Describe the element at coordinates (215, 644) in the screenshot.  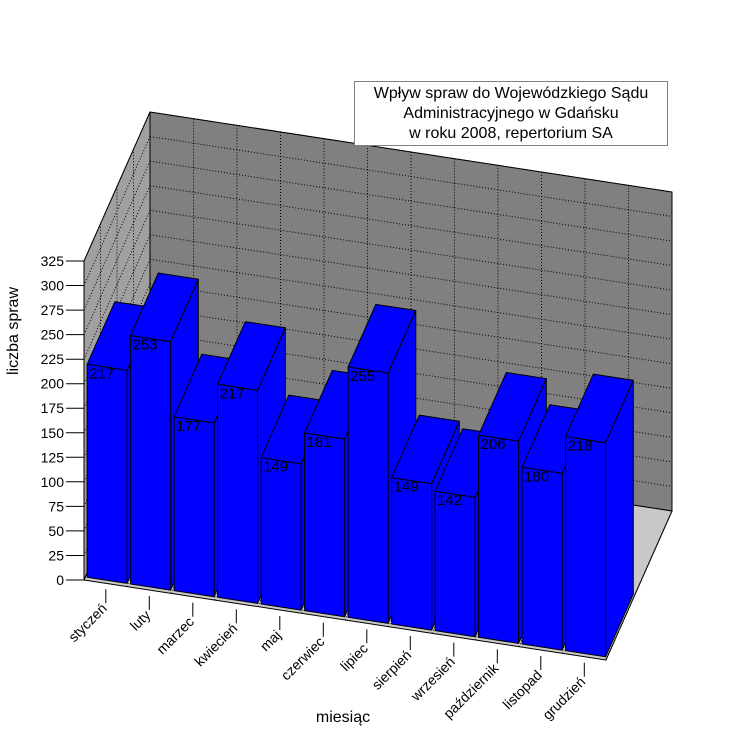
I see `x-tick-label: kwiecień` at that location.